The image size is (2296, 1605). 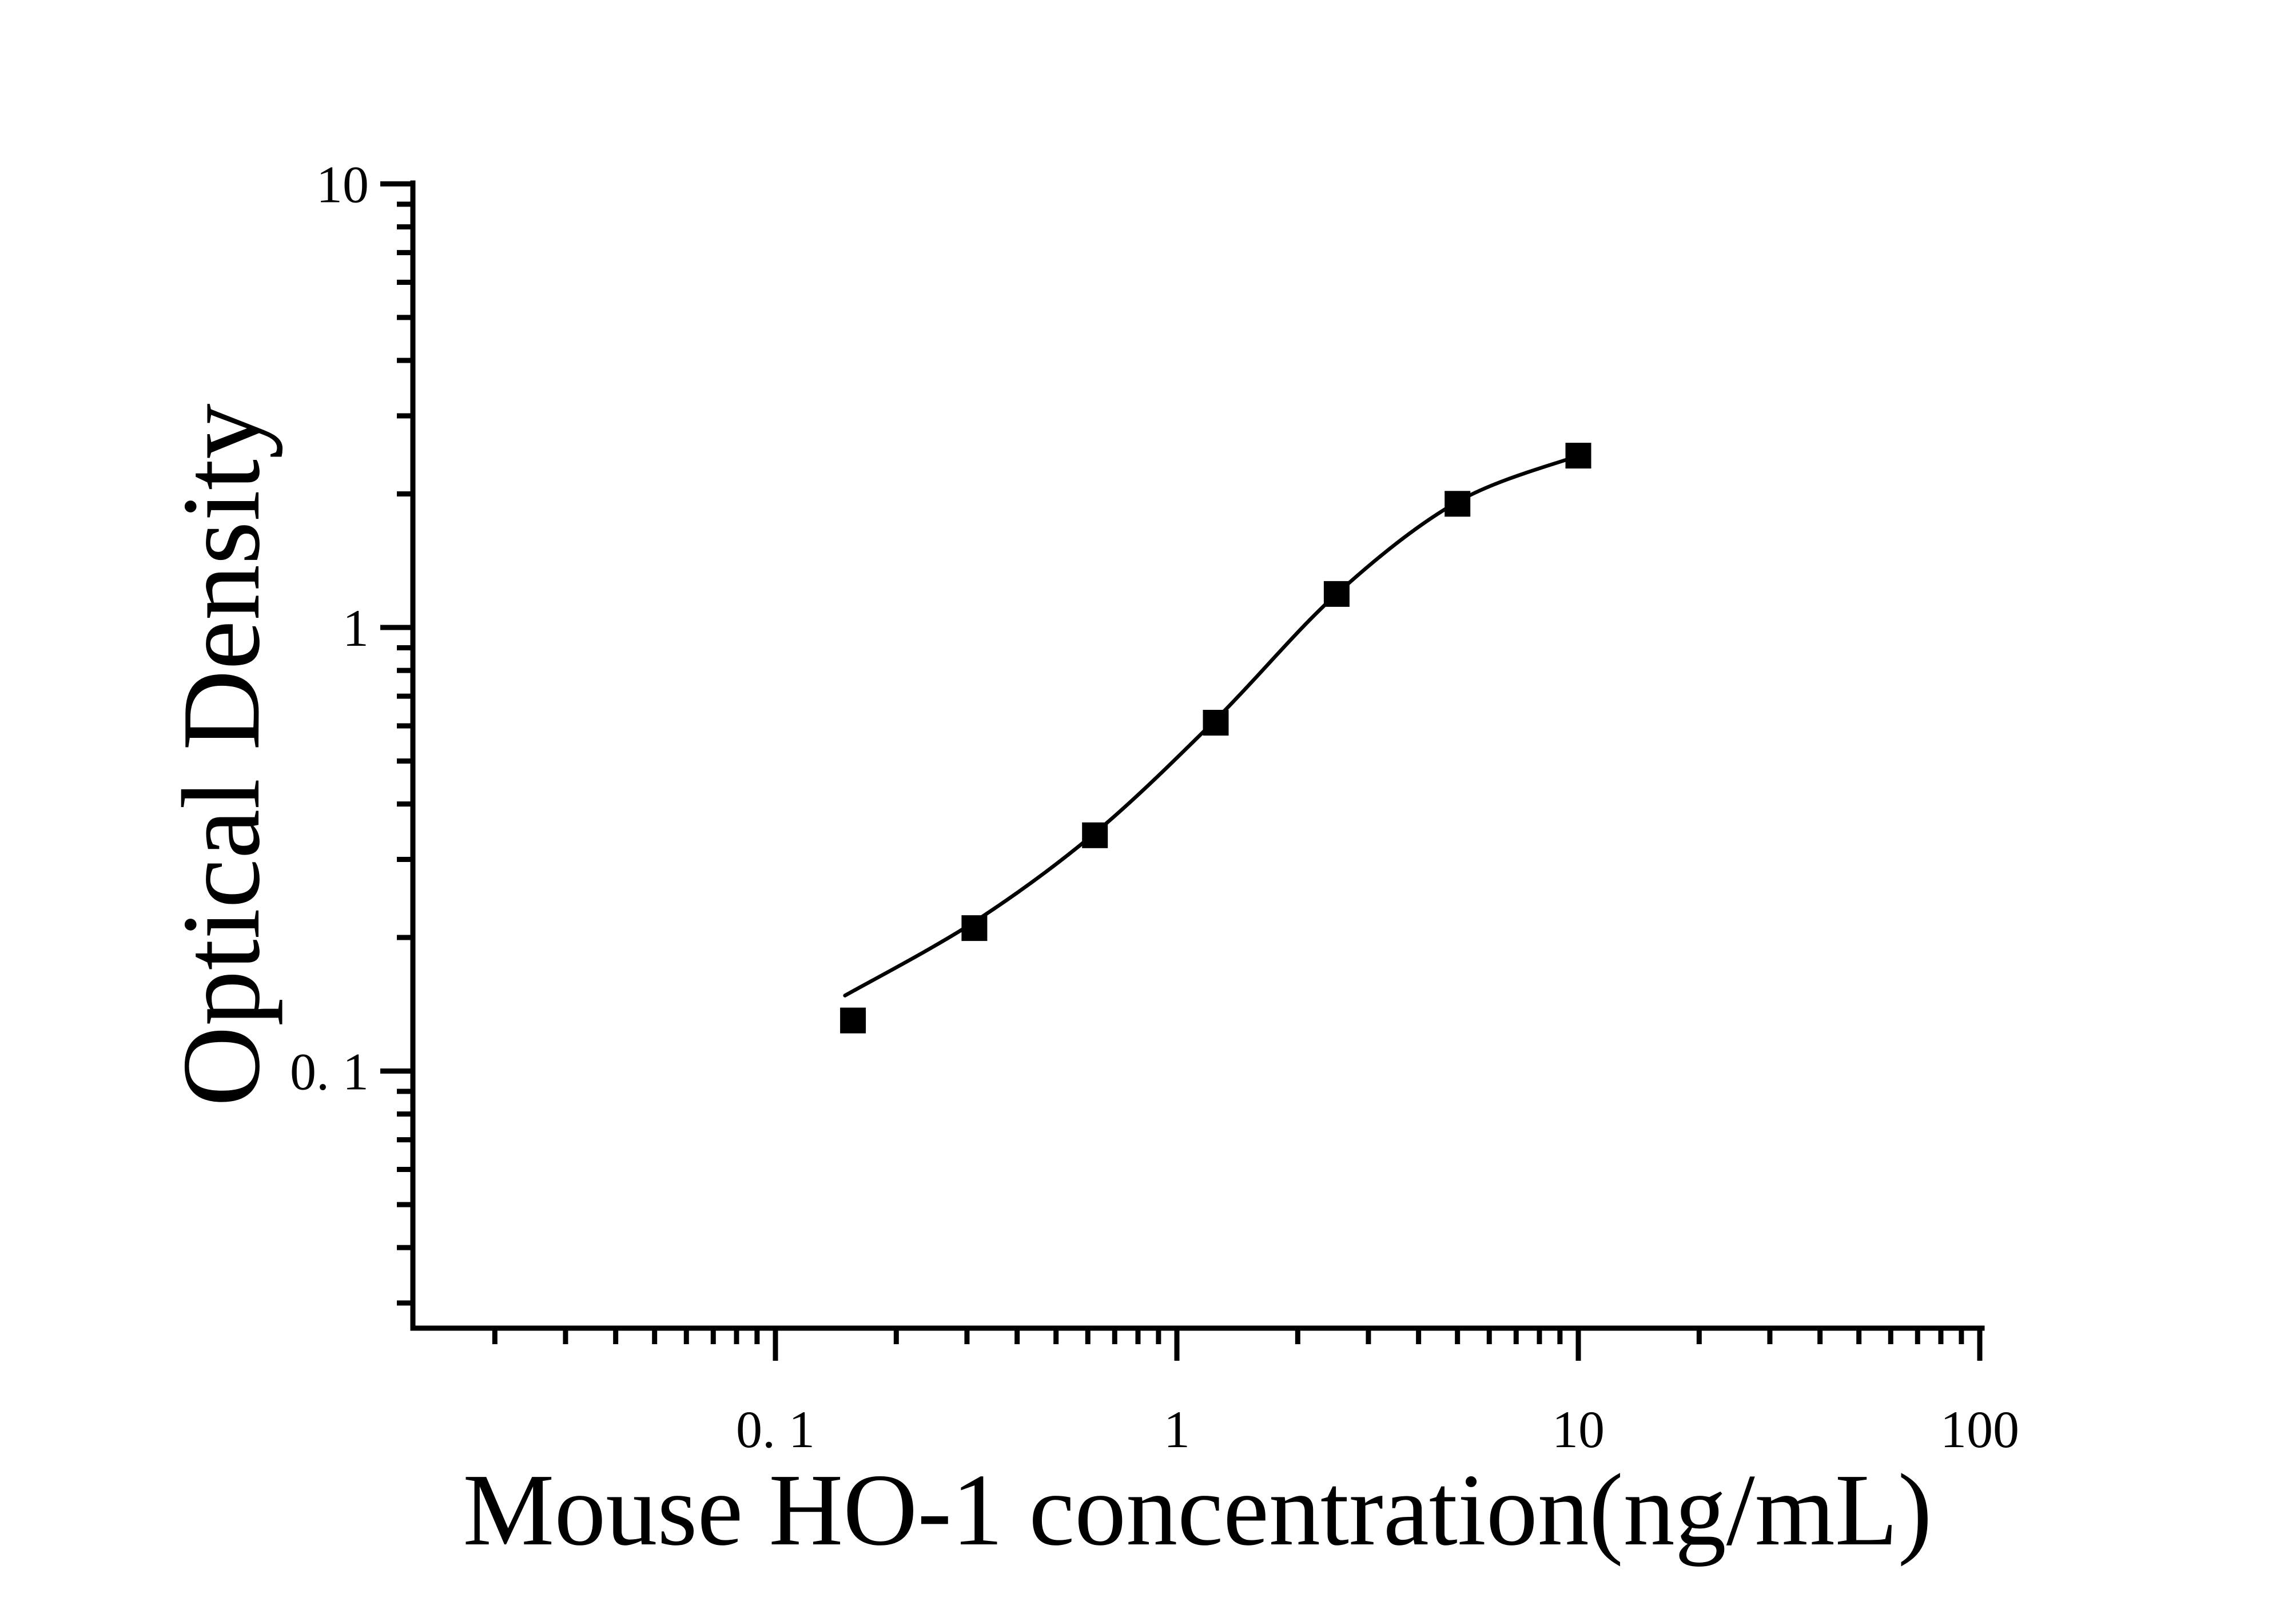 I want to click on y-axis-minor-ticks, so click(x=405, y=753).